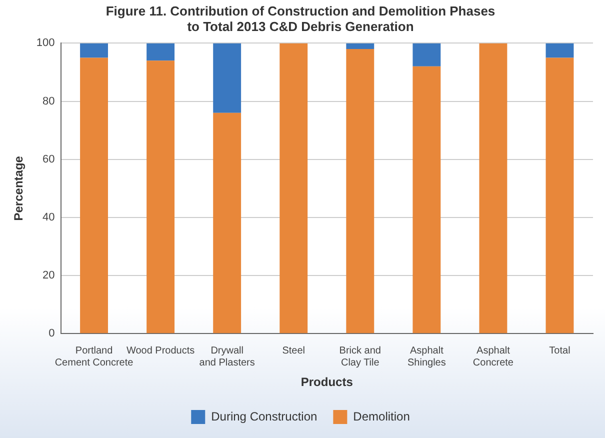  What do you see at coordinates (45, 43) in the screenshot?
I see `y-tick-label: 100` at bounding box center [45, 43].